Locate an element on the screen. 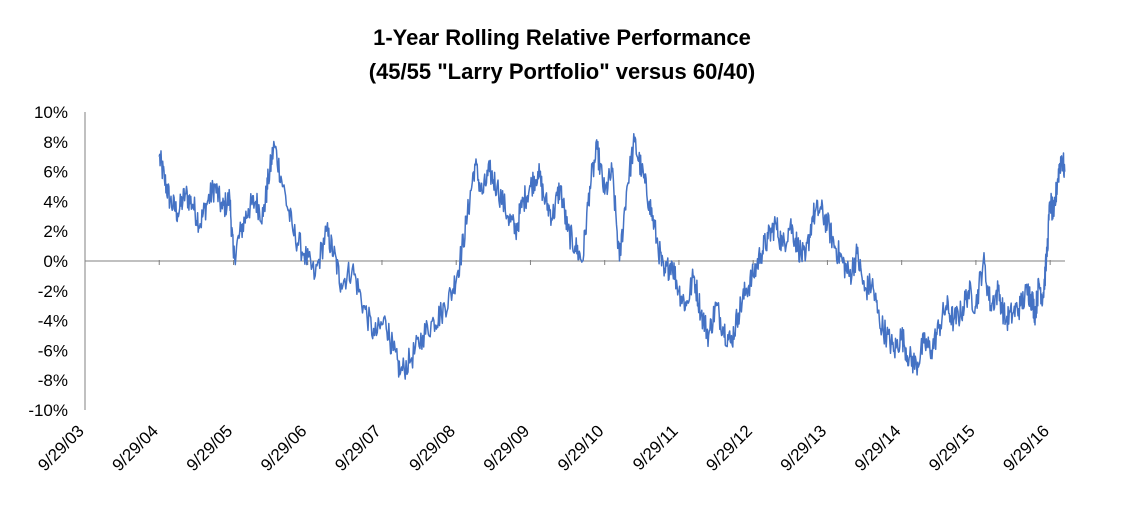 The width and height of the screenshot is (1125, 506). y-tick-label: -2% is located at coordinates (53, 291).